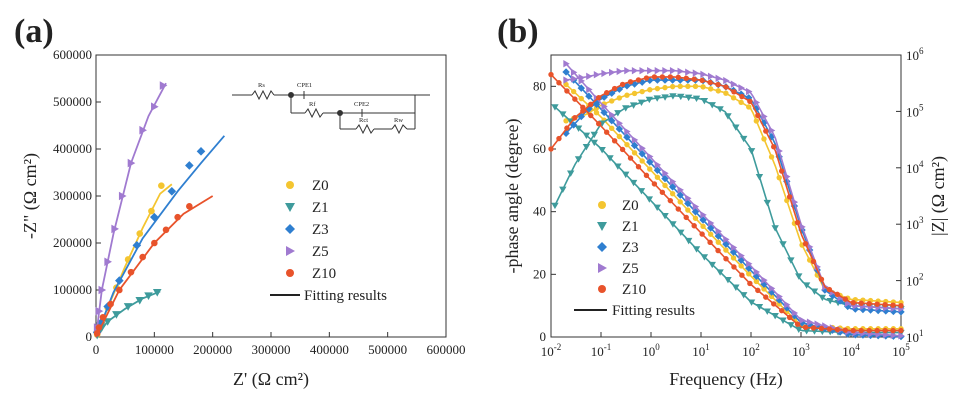  Describe the element at coordinates (398, 120) in the screenshot. I see `circuit-label-rw: Rw` at that location.